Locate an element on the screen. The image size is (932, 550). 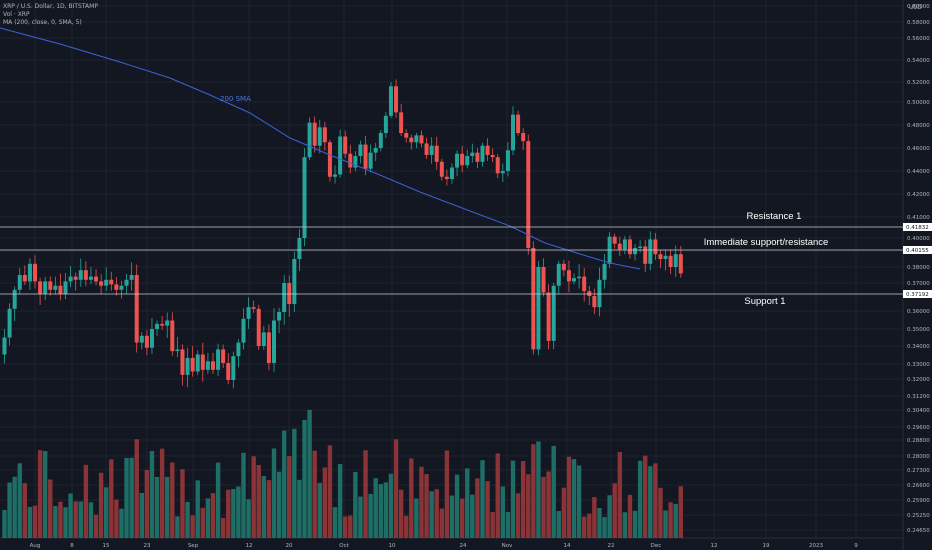
time-tick-label: Nov is located at coordinates (507, 546).